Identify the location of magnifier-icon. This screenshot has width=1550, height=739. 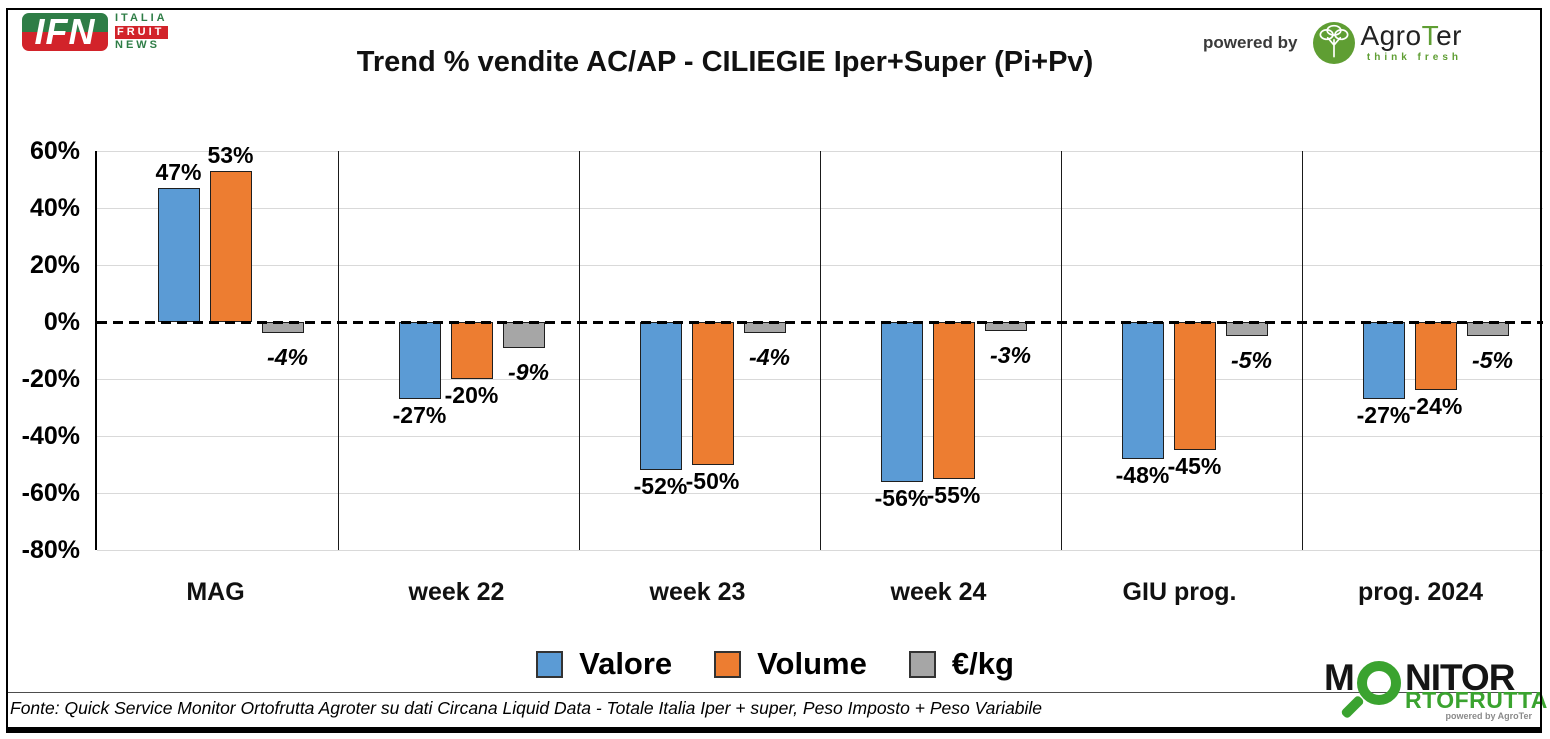
(1379, 683).